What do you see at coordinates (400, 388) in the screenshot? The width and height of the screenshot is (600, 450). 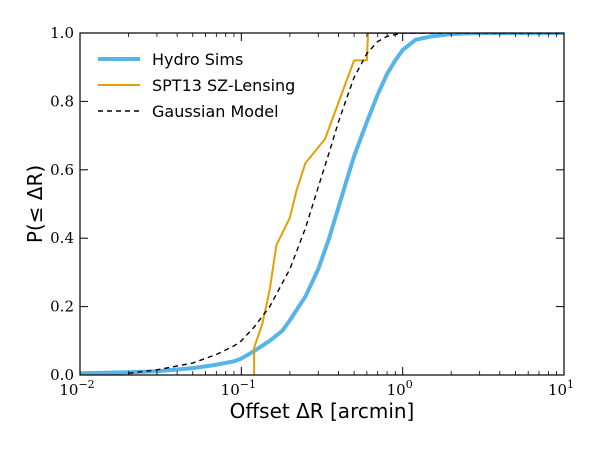 I see `x-tick-label: 10⁰` at bounding box center [400, 388].